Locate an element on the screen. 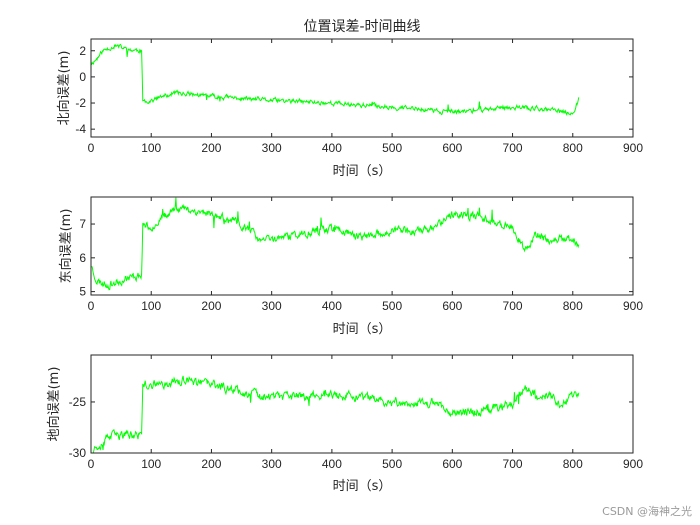  north-plot-area is located at coordinates (362, 88).